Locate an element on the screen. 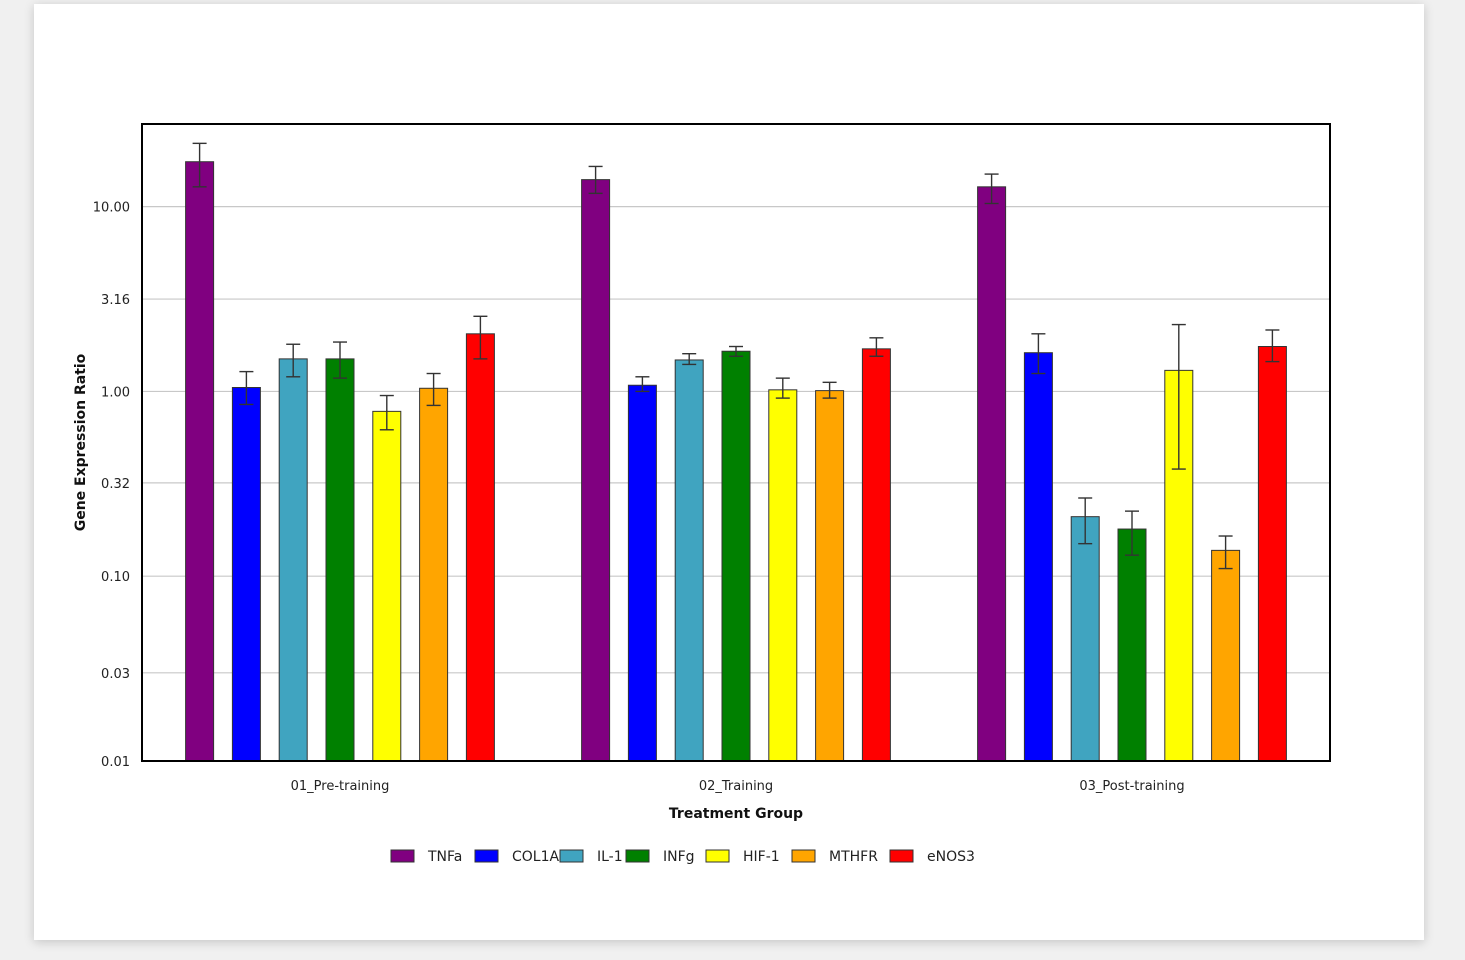  legend-item: TNFa is located at coordinates (426, 857).